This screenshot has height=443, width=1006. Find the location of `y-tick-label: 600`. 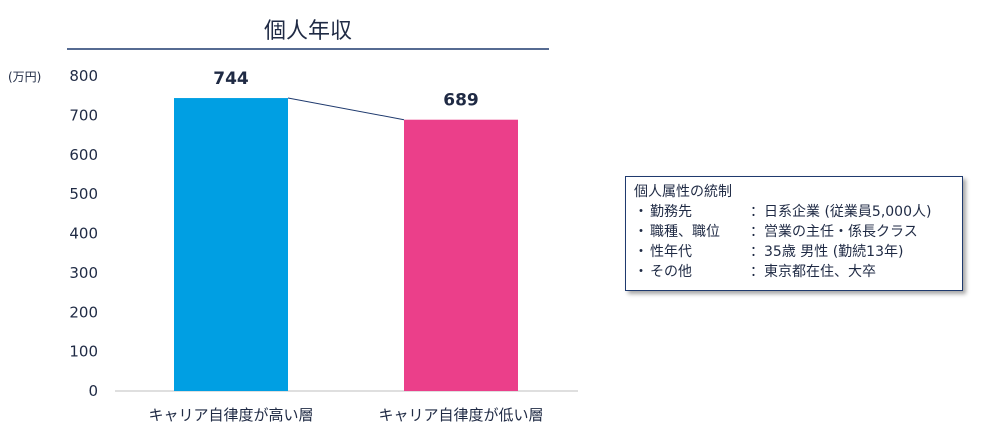

y-tick-label: 600 is located at coordinates (83, 155).